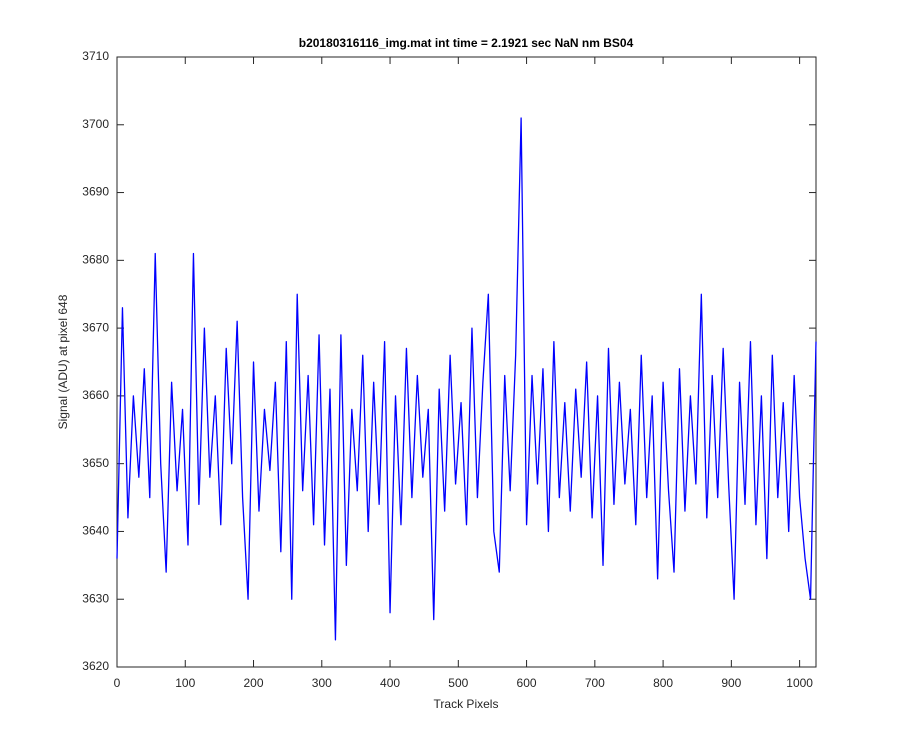 This screenshot has width=900, height=750. I want to click on x-tick-label: 600, so click(527, 683).